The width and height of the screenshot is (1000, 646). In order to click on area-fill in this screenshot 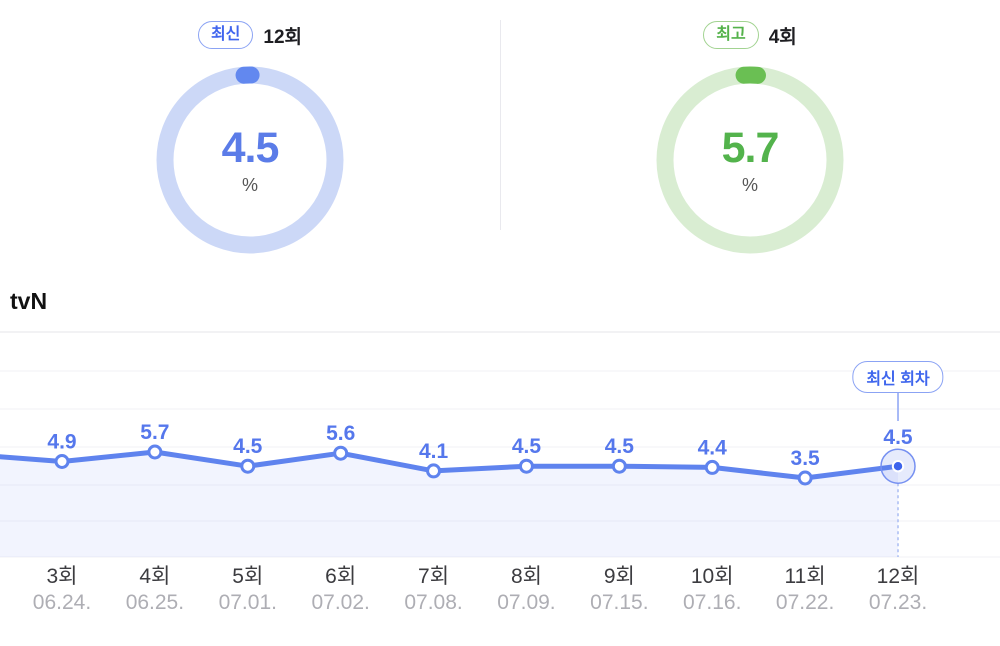, I will do `click(449, 504)`.